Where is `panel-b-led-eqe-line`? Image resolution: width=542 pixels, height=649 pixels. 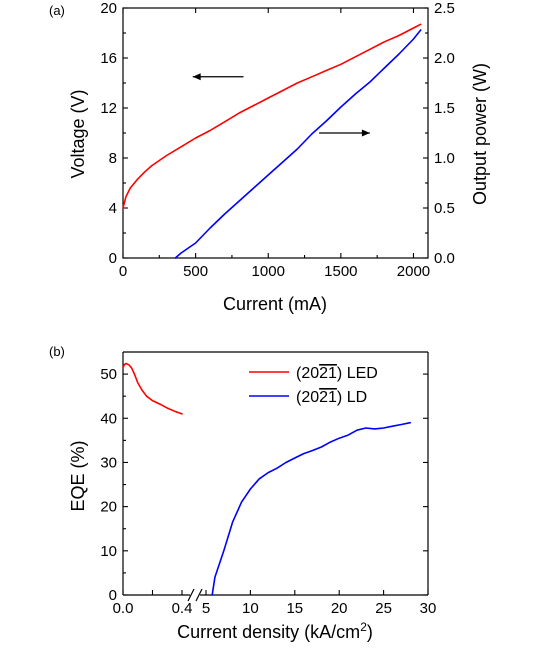 panel-b-led-eqe-line is located at coordinates (152, 388).